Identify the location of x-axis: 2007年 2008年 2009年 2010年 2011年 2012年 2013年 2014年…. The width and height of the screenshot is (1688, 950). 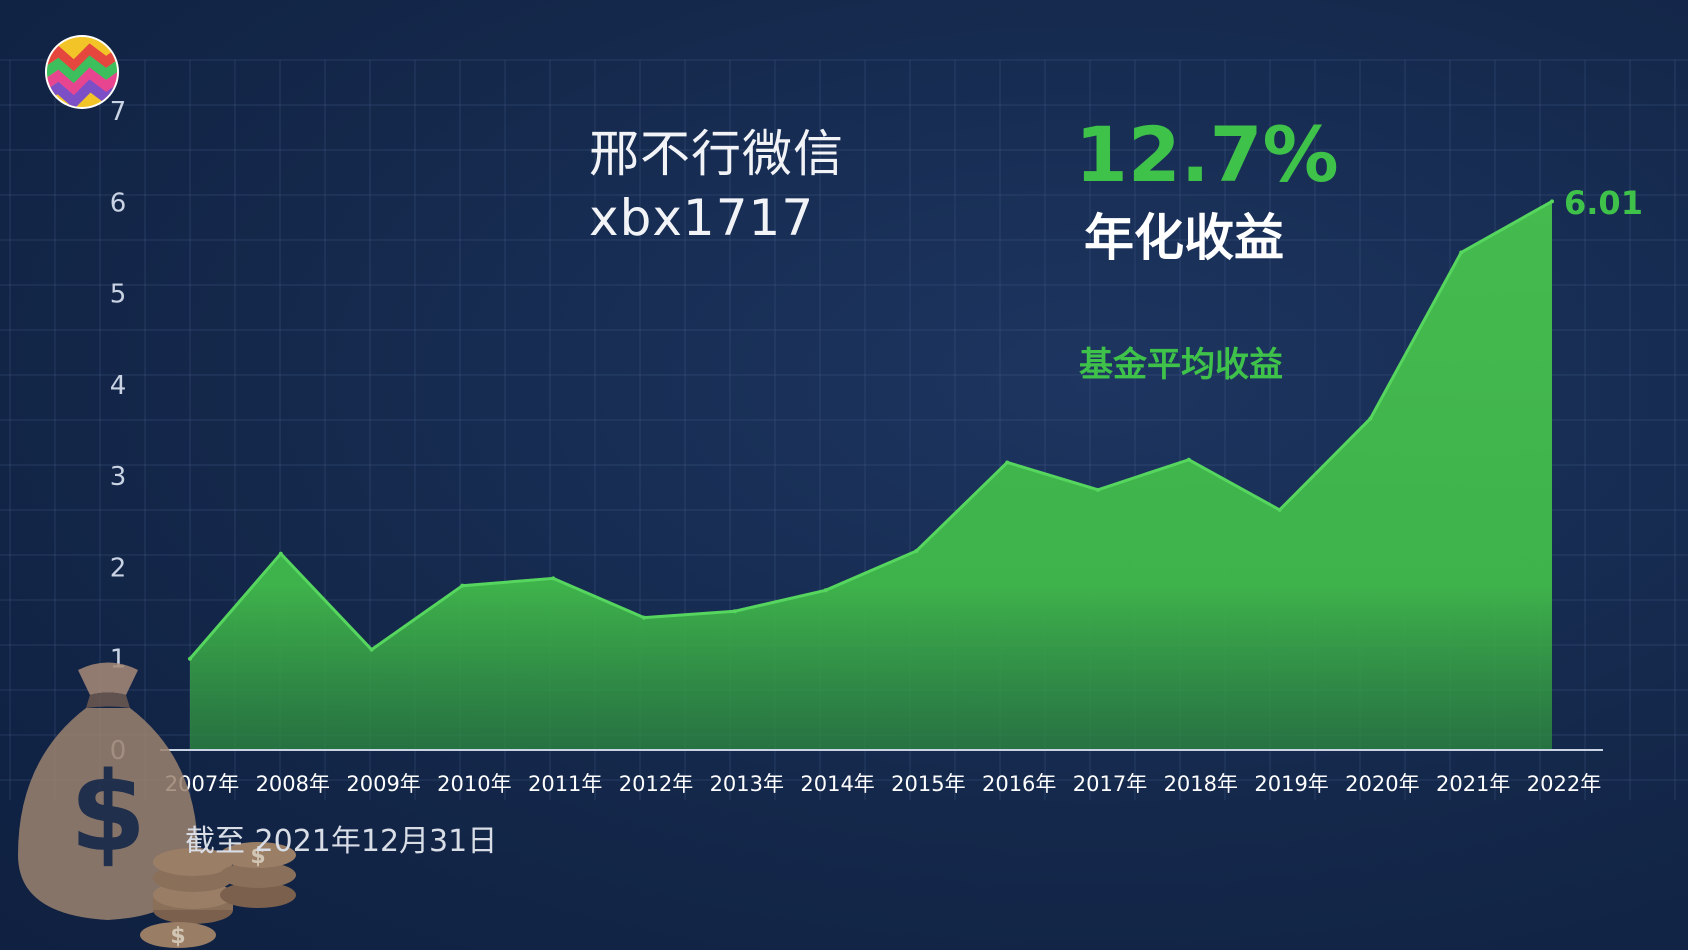
(883, 784).